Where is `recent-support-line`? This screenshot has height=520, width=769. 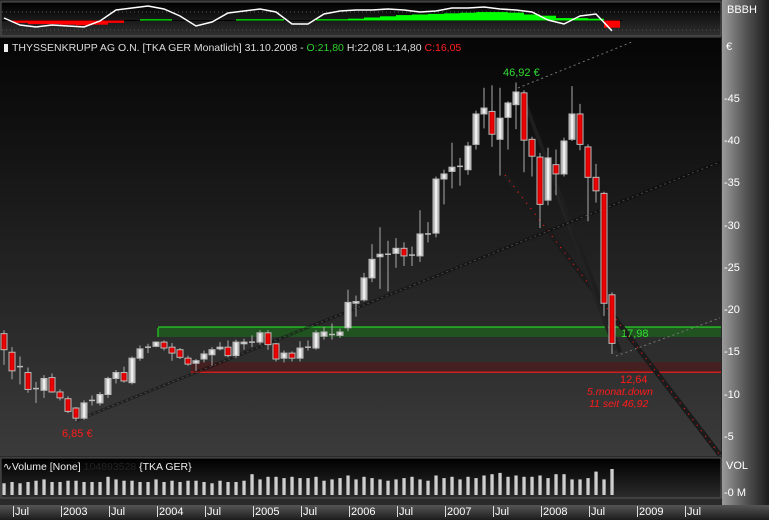 recent-support-line is located at coordinates (668, 337).